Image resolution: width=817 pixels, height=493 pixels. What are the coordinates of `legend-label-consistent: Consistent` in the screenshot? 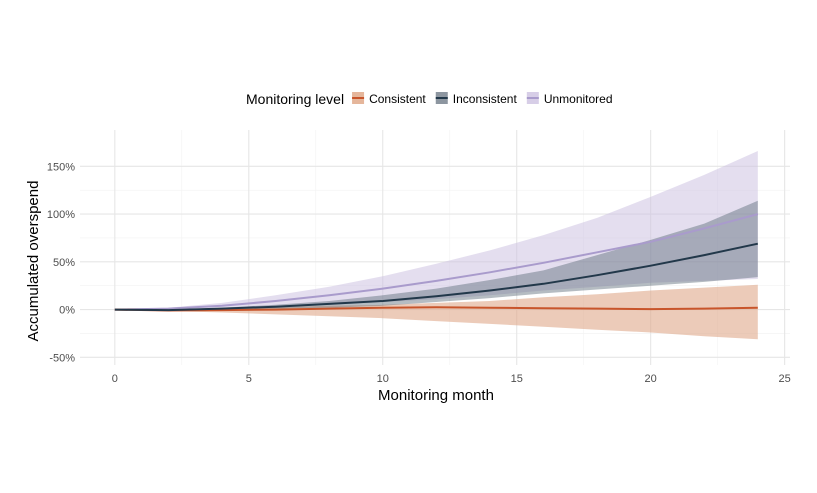 It's located at (397, 99).